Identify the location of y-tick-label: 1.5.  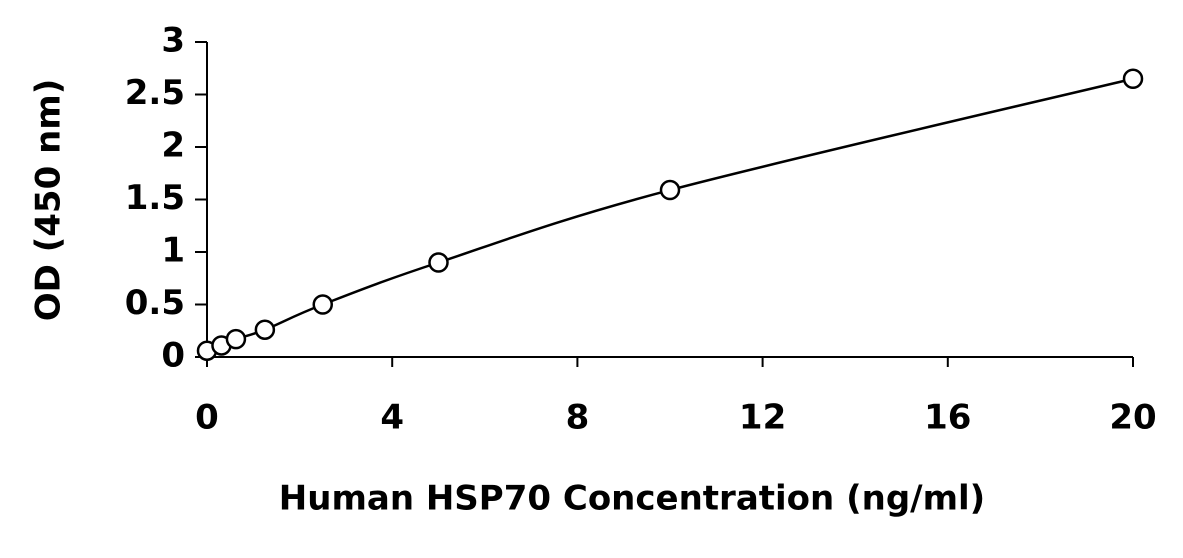
(155, 198).